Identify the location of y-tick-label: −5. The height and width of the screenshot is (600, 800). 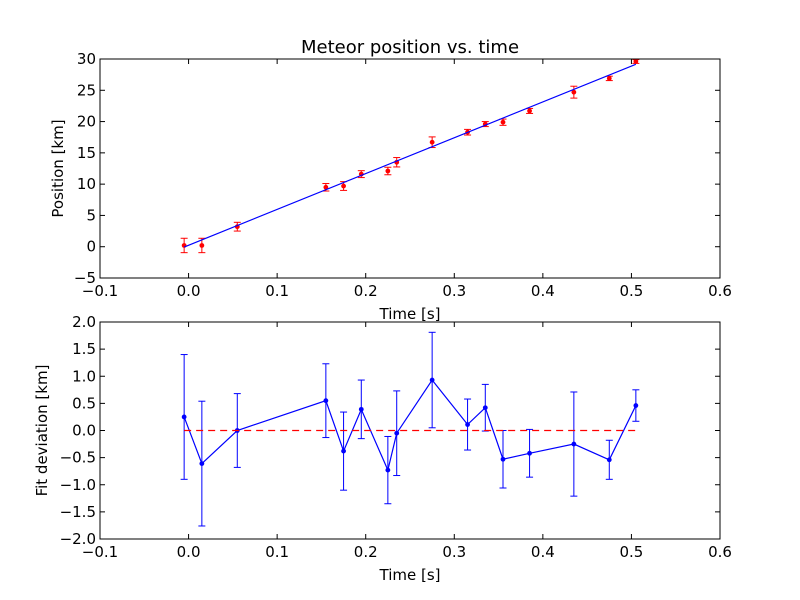
(85, 278).